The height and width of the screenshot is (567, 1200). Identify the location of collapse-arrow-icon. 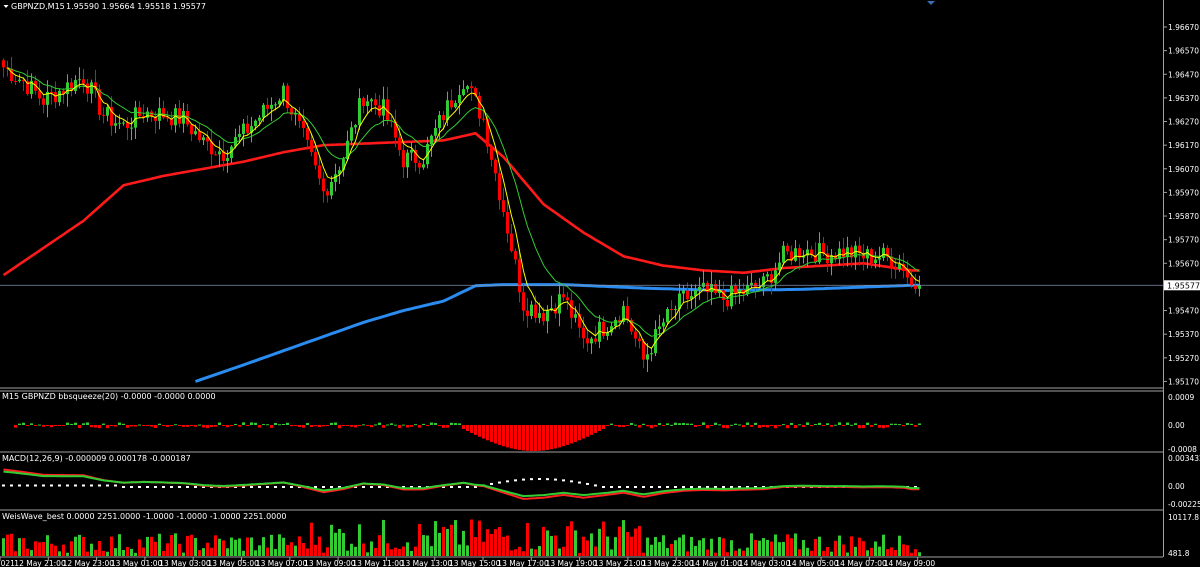
(6, 6).